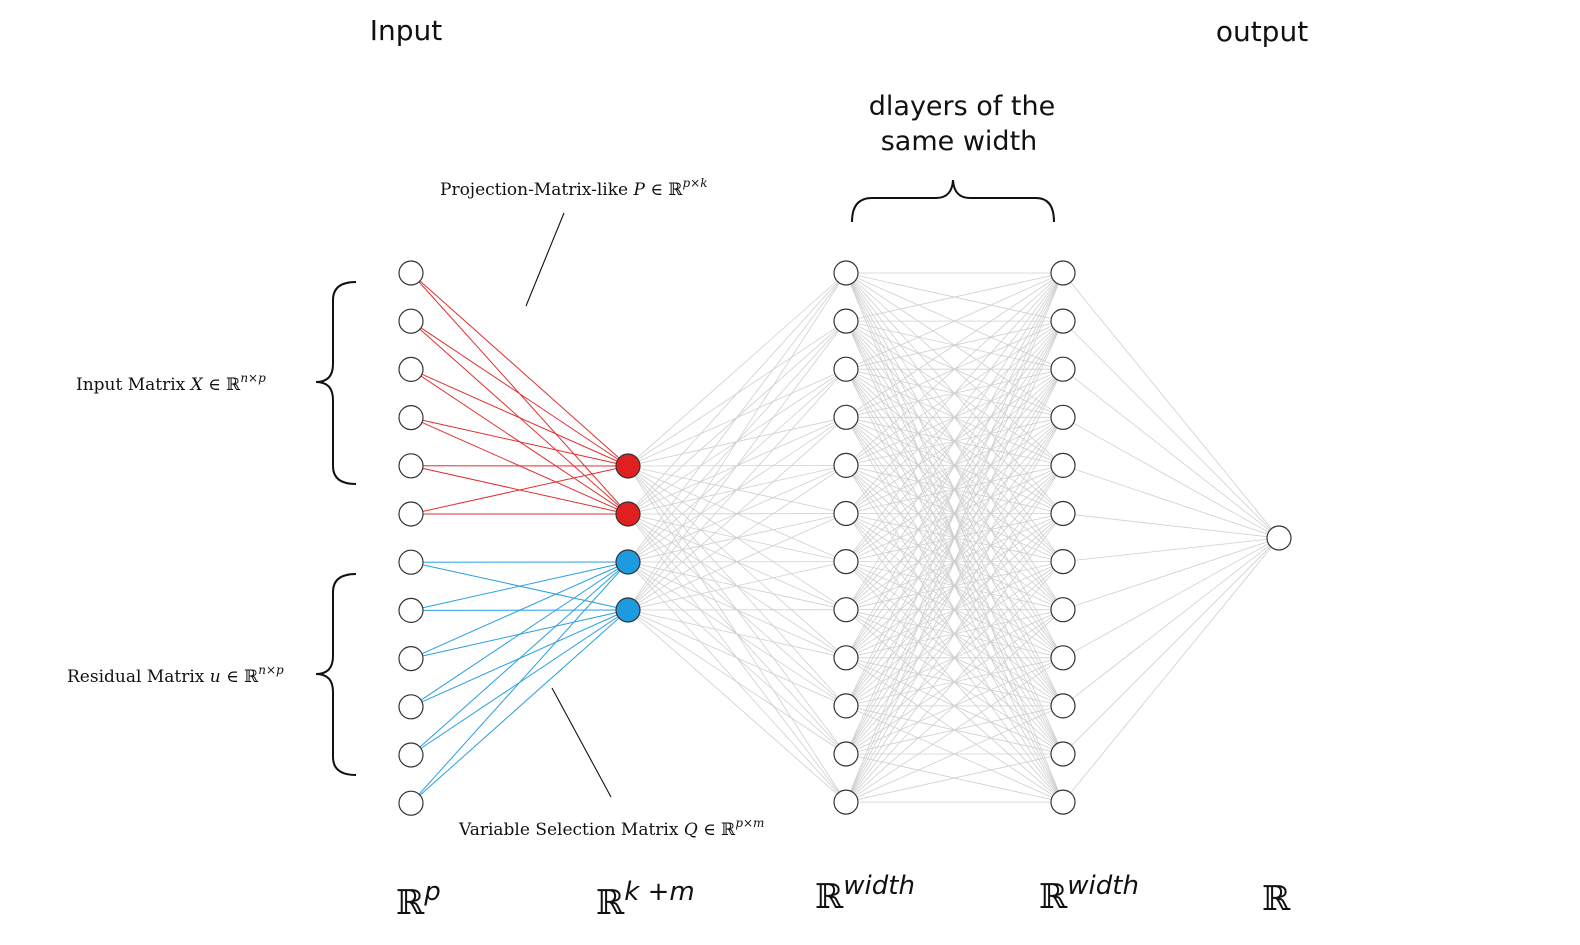 The image size is (1580, 945). What do you see at coordinates (628, 538) in the screenshot?
I see `projection-layer` at bounding box center [628, 538].